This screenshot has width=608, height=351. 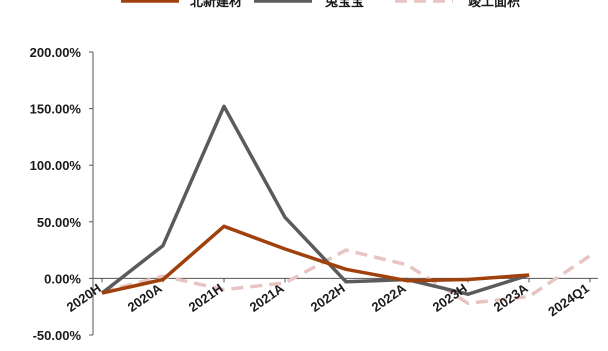 I want to click on x-tick-label: 2024Q1, so click(x=568, y=300).